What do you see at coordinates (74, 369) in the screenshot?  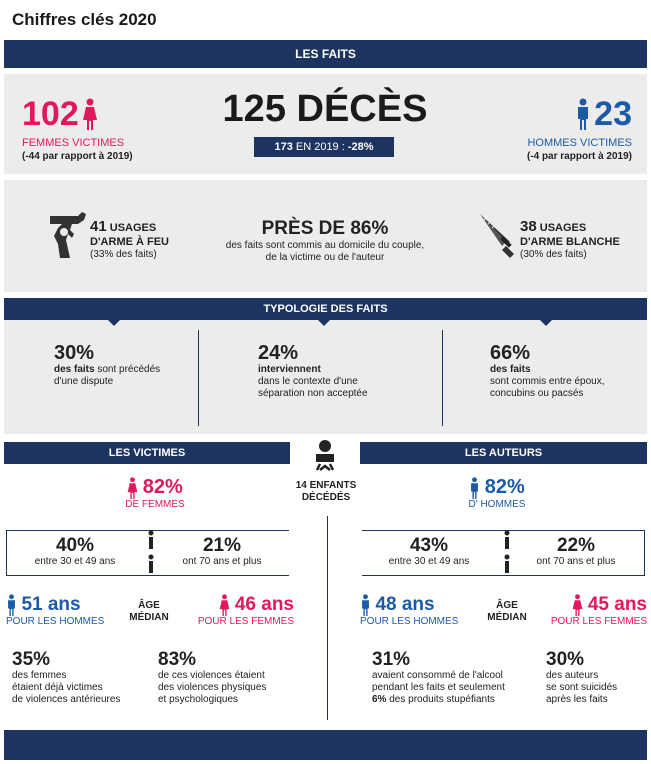 I see `typologie-bold-1: des faits` at bounding box center [74, 369].